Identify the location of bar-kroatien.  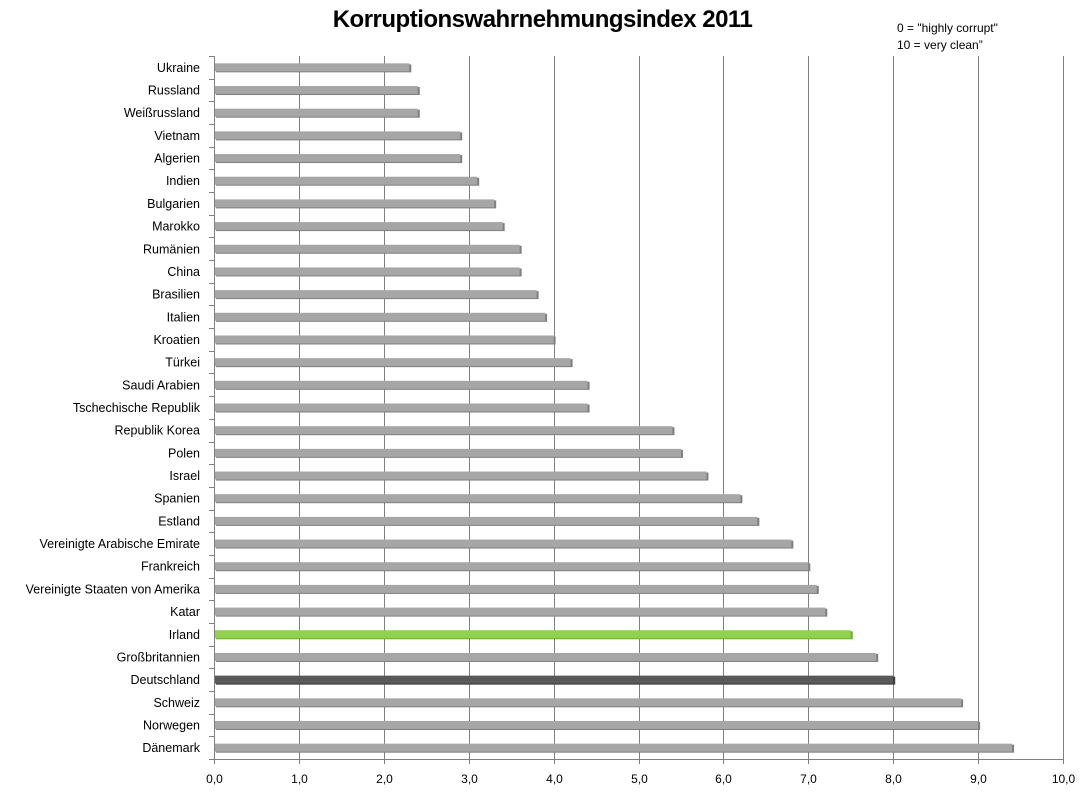
(385, 340).